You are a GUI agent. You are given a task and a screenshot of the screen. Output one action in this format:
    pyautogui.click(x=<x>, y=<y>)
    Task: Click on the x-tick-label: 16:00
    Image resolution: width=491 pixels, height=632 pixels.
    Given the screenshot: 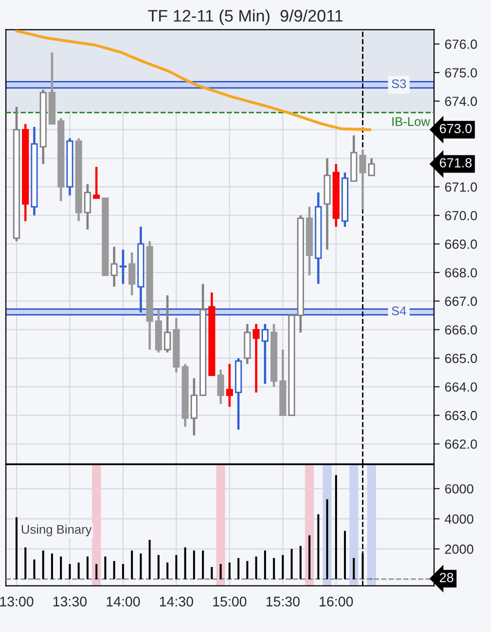 What is the action you would take?
    pyautogui.click(x=336, y=601)
    